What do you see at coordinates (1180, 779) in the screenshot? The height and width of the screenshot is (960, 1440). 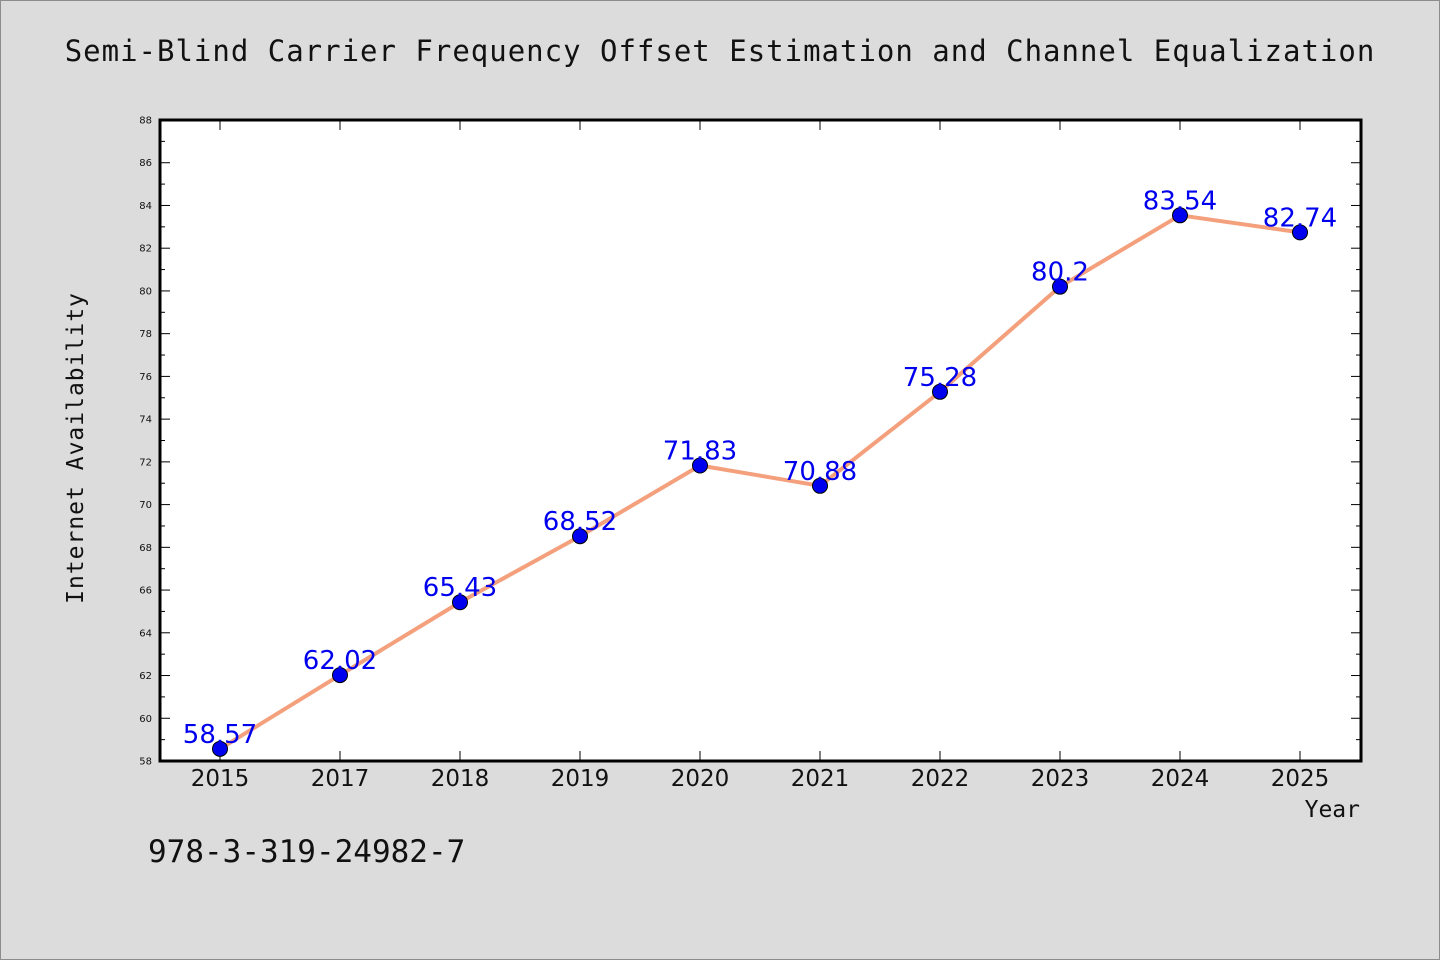 I see `x-tick-label: 2024` at bounding box center [1180, 779].